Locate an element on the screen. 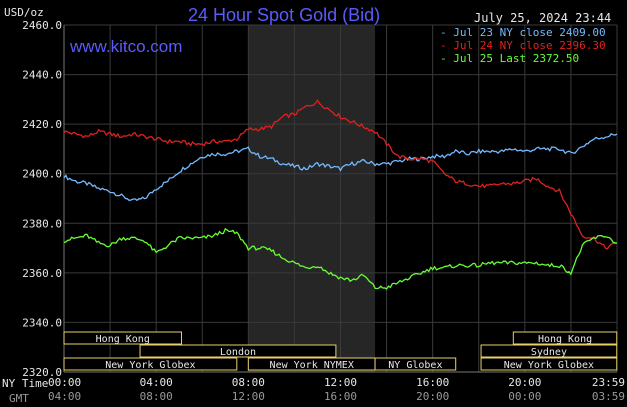  y-tick-label: 2320.0 is located at coordinates (42, 372).